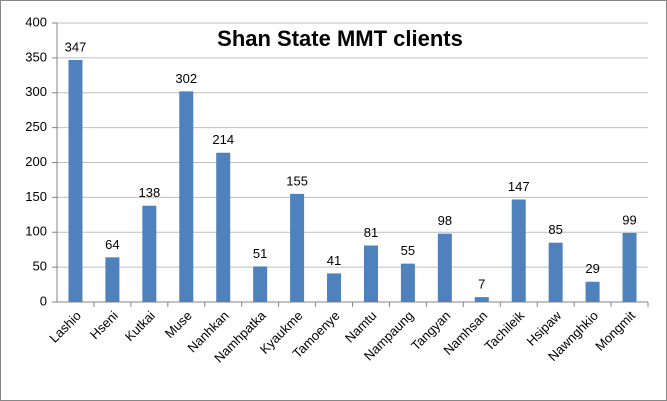 The image size is (667, 401). What do you see at coordinates (149, 192) in the screenshot?
I see `data-label: 138` at bounding box center [149, 192].